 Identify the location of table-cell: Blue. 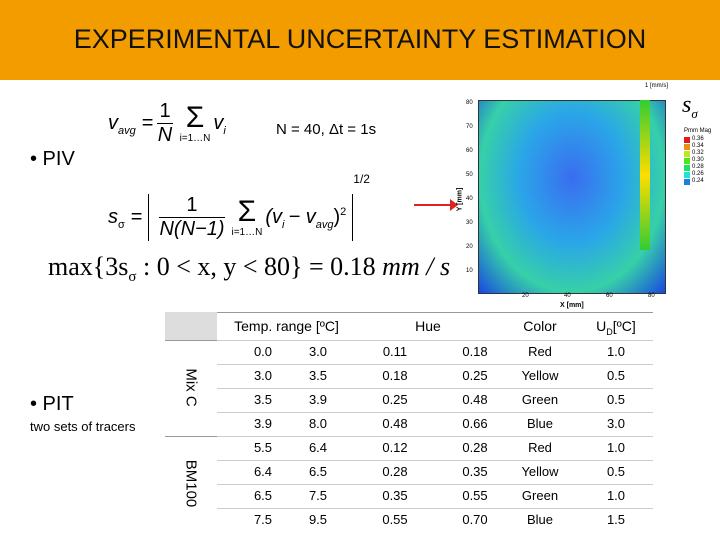
(540, 423).